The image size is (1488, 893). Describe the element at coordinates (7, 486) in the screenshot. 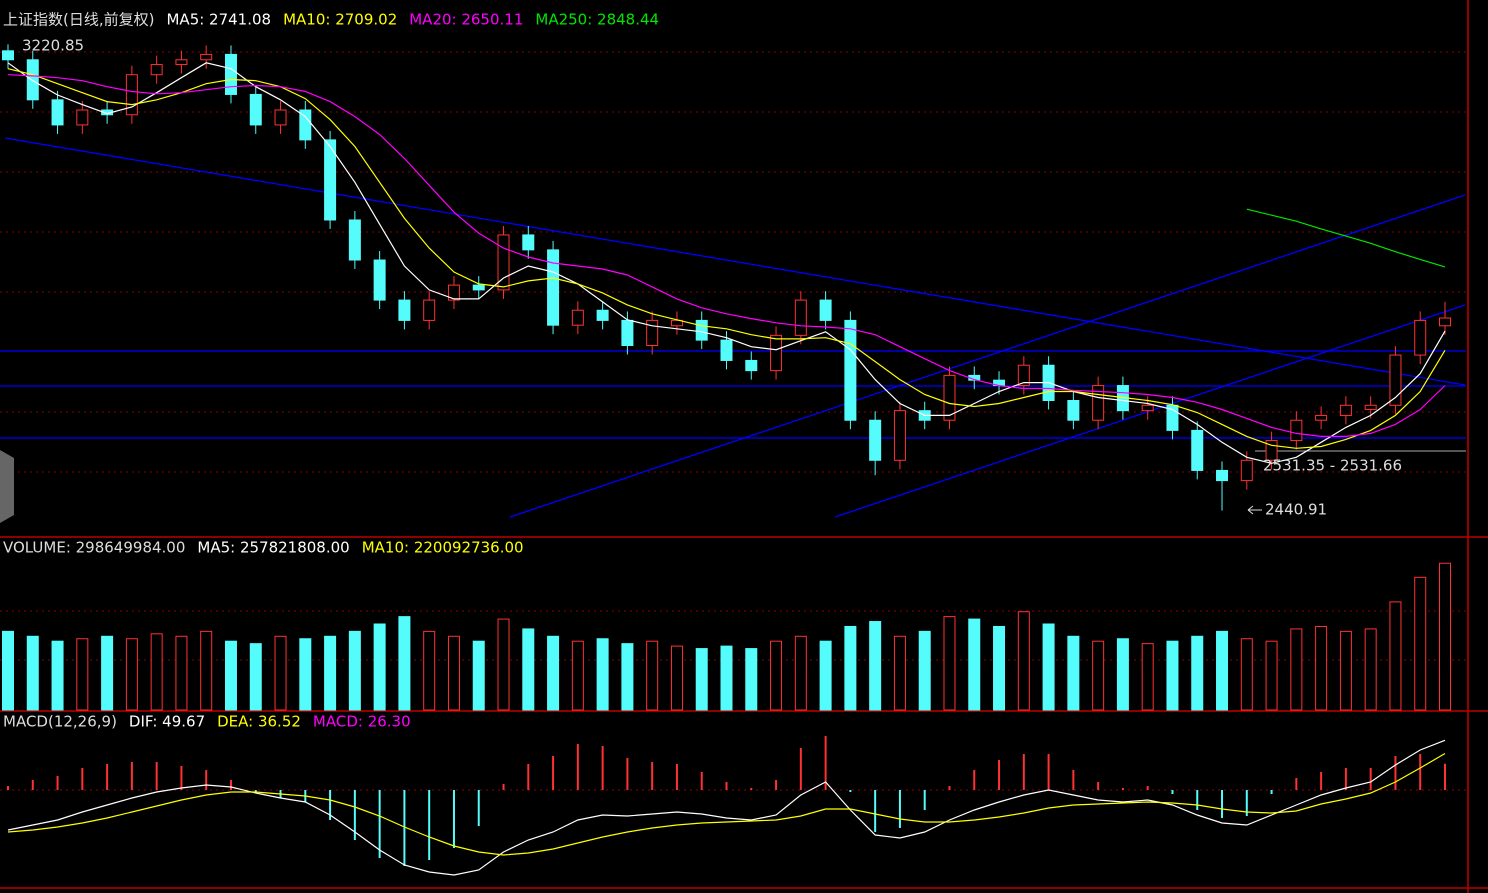

I see `side-tab` at that location.